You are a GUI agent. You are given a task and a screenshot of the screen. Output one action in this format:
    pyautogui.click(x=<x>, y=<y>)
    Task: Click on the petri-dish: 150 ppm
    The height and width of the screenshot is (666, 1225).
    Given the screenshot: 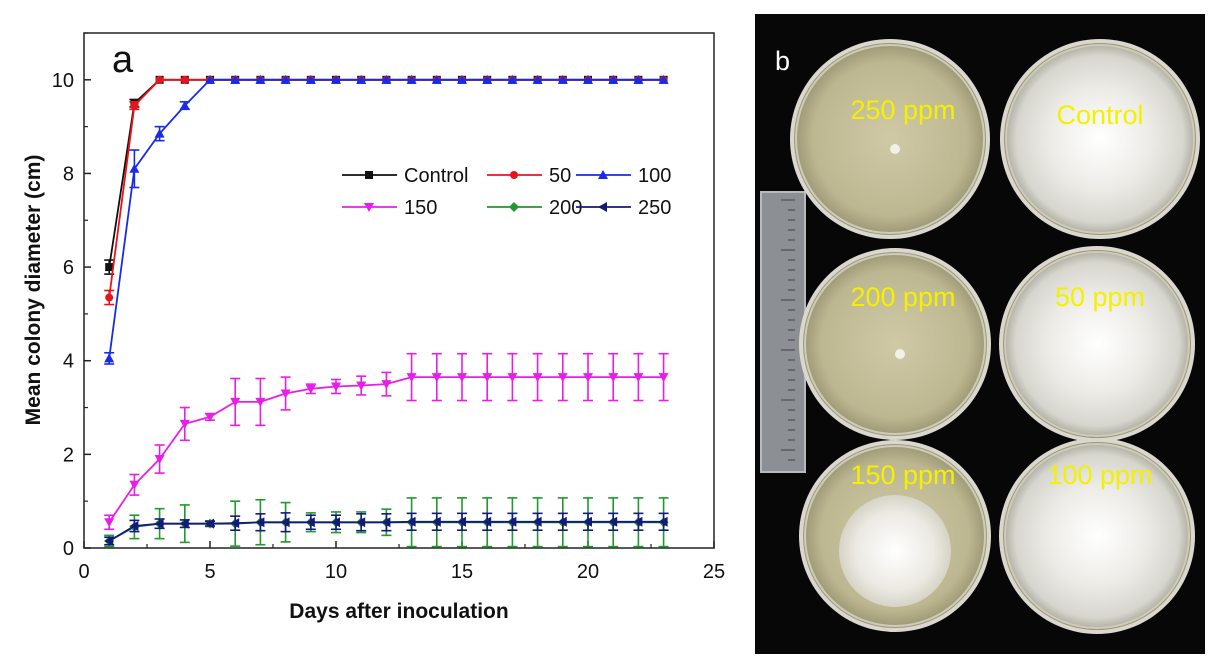 What is the action you would take?
    pyautogui.click(x=895, y=536)
    